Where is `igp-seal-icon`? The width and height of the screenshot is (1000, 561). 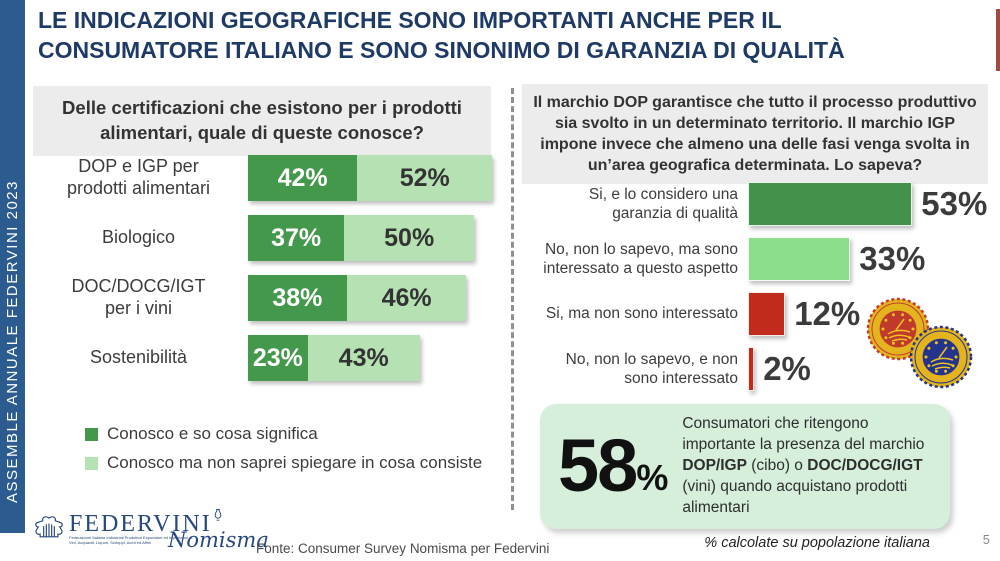 igp-seal-icon is located at coordinates (941, 359).